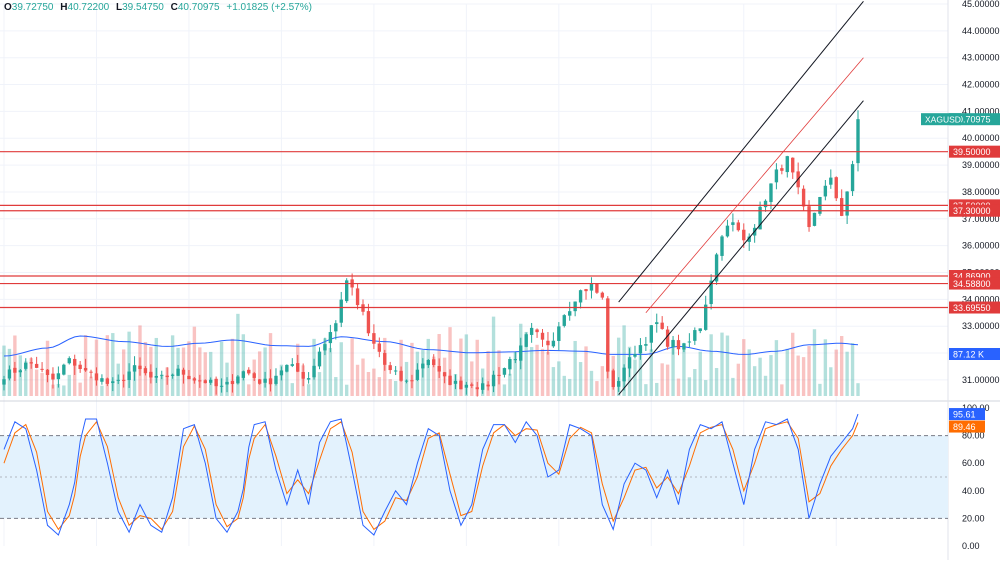  What do you see at coordinates (140, 7) in the screenshot?
I see `ohlc-low: L39.54750` at bounding box center [140, 7].